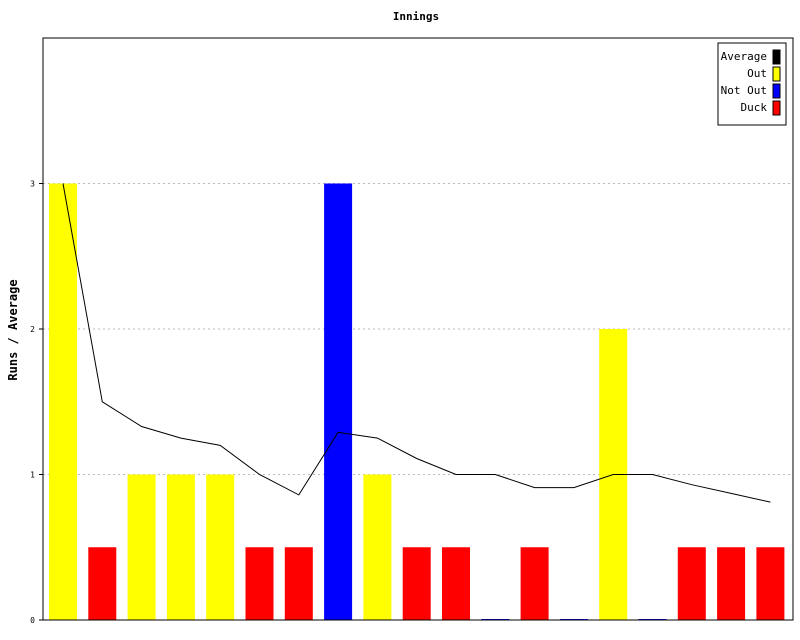 The image size is (800, 640). Describe the element at coordinates (744, 90) in the screenshot. I see `legend-label-not-out: Not Out` at that location.